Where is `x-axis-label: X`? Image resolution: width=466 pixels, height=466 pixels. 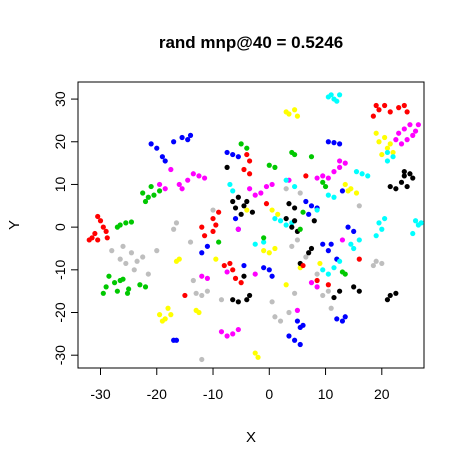 x-axis-label: X is located at coordinates (251, 437).